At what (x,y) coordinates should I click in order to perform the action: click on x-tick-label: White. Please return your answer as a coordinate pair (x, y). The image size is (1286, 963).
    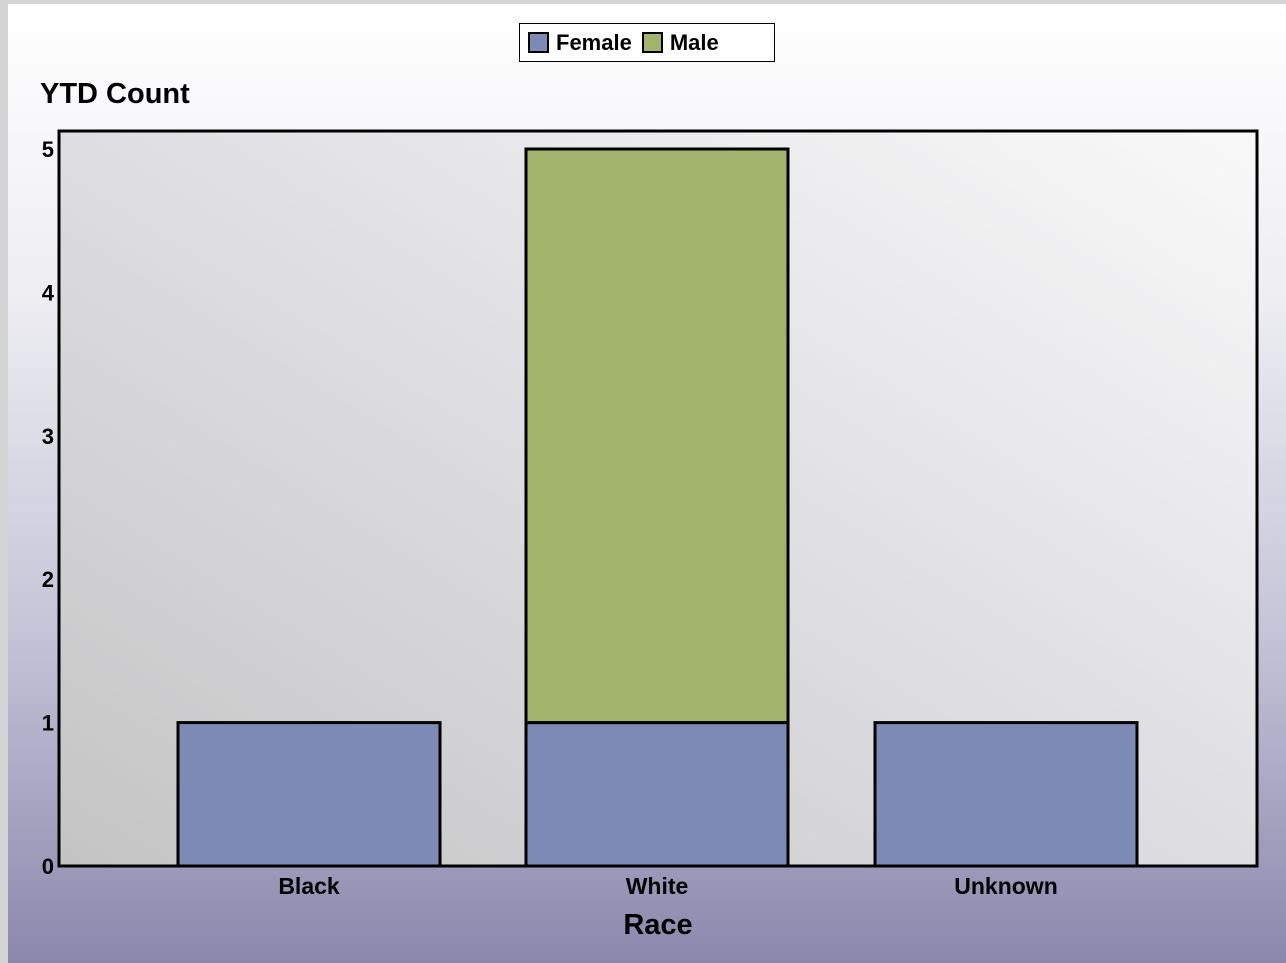
    Looking at the image, I should click on (657, 886).